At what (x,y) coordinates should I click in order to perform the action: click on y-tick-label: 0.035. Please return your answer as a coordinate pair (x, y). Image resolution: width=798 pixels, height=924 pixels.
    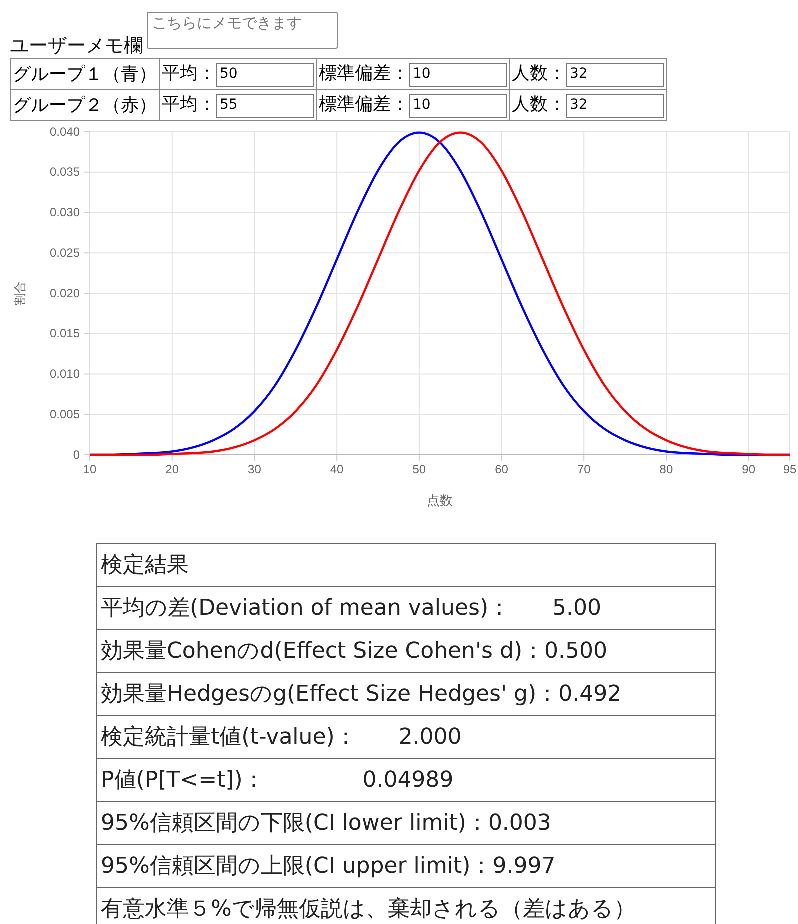
    Looking at the image, I should click on (65, 172).